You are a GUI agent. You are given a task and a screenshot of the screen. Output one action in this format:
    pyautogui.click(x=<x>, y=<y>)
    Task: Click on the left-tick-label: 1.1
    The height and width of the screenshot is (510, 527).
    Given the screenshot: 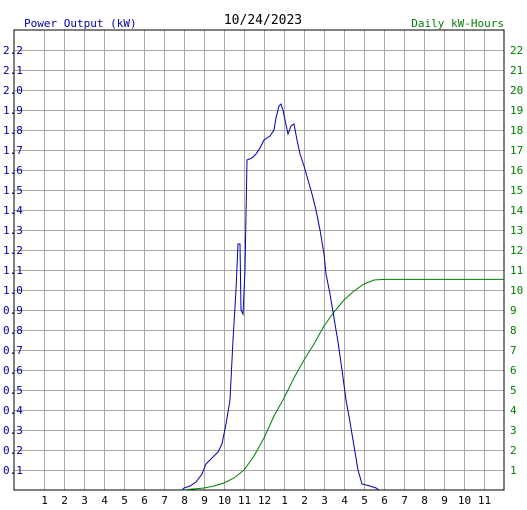 What is the action you would take?
    pyautogui.click(x=13, y=270)
    